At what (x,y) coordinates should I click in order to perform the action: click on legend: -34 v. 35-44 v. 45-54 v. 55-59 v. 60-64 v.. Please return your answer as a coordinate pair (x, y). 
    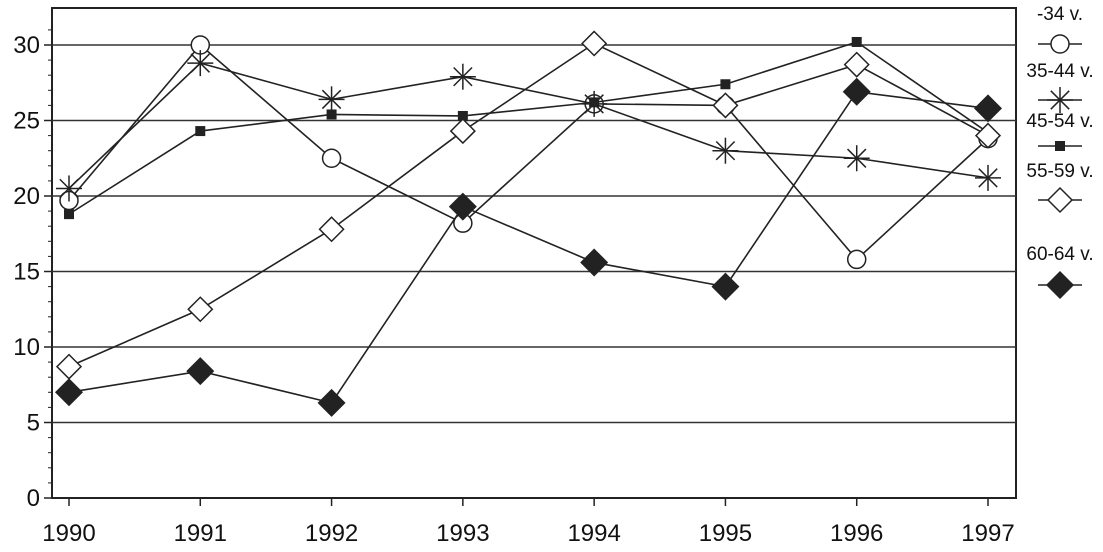
    Looking at the image, I should click on (1060, 151).